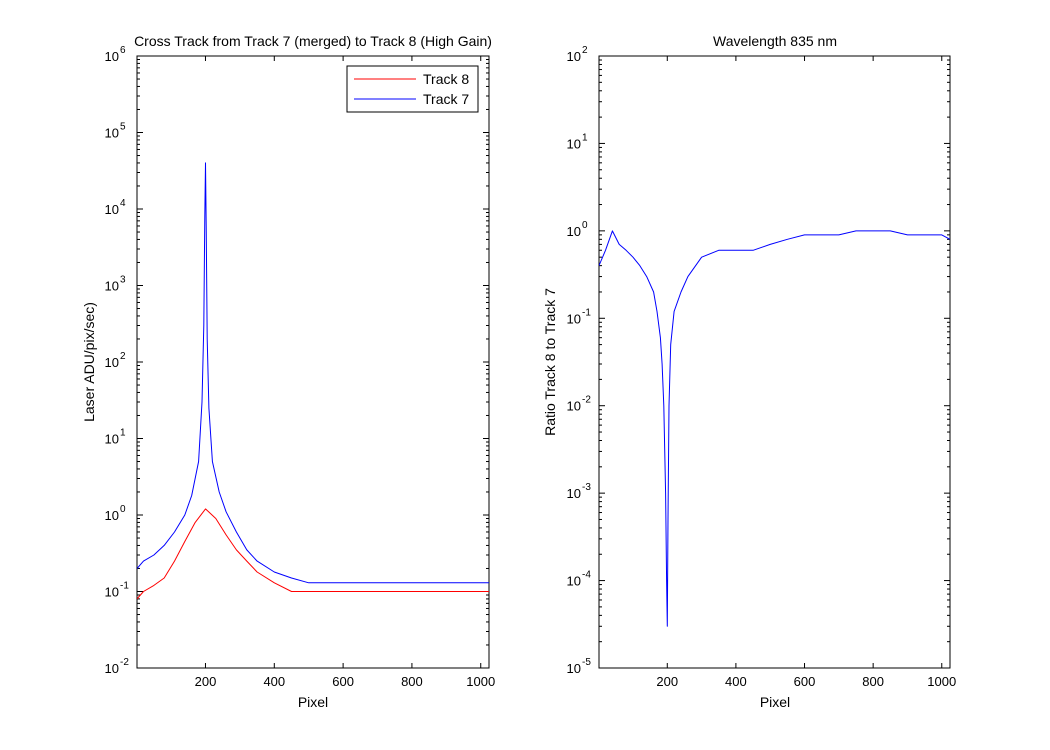 Image resolution: width=1050 pixels, height=750 pixels. Describe the element at coordinates (550, 362) in the screenshot. I see `right-y-axis-label: Ratio Track 8 to Track 7` at that location.